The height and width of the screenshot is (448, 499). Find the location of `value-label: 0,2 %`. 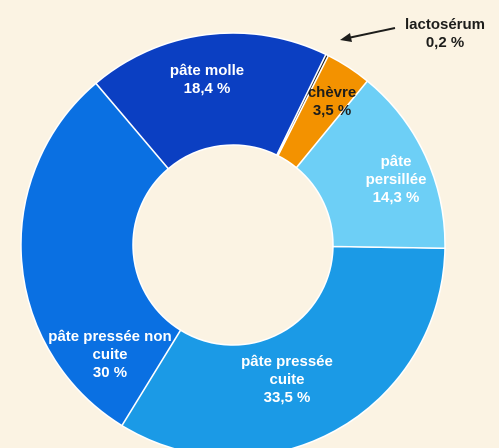

value-label: 0,2 % is located at coordinates (445, 42).